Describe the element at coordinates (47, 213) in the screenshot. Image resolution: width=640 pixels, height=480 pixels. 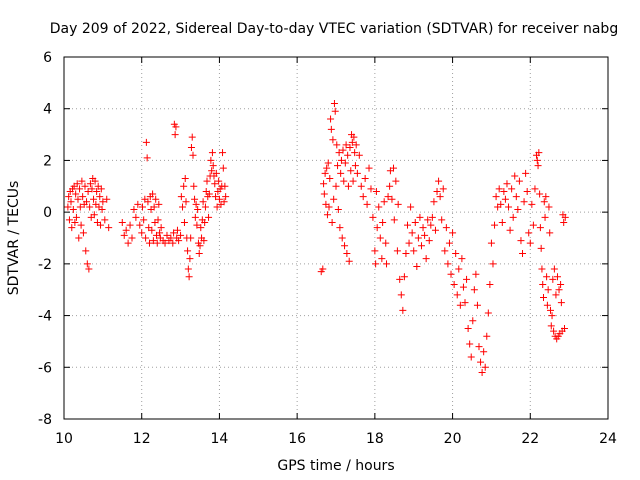
I see `y-tick-label: 0` at that location.